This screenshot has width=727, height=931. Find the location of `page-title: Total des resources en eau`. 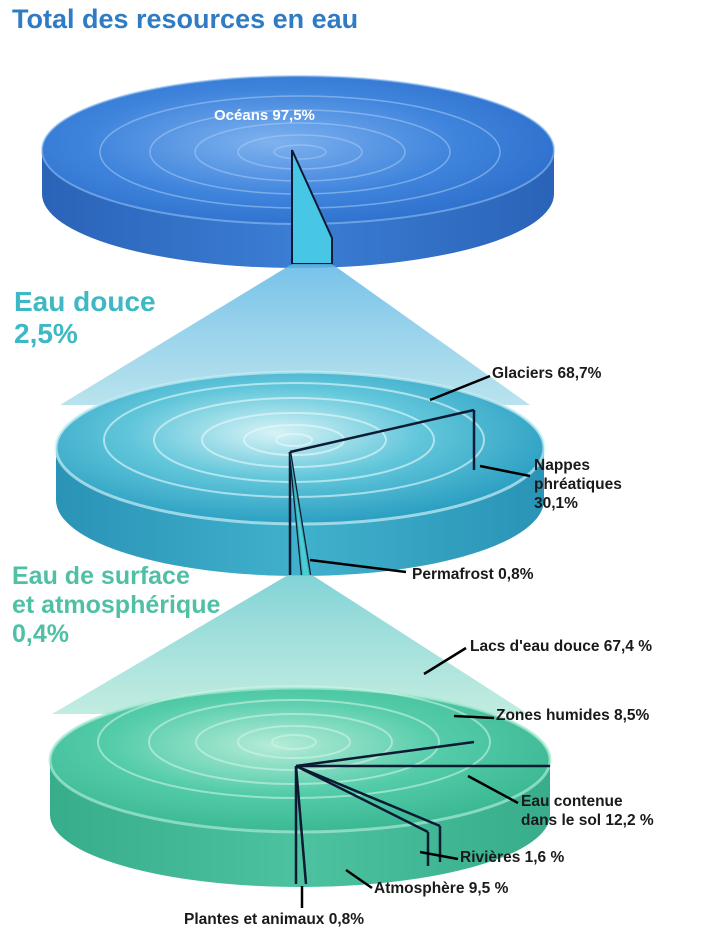

page-title: Total des resources en eau is located at coordinates (185, 19).